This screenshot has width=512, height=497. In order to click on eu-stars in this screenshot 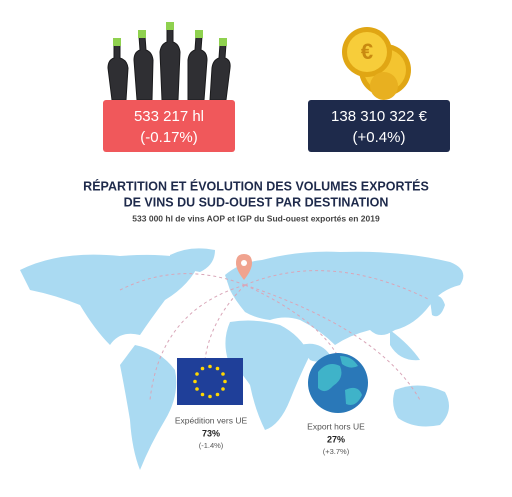, I will do `click(210, 381)`.